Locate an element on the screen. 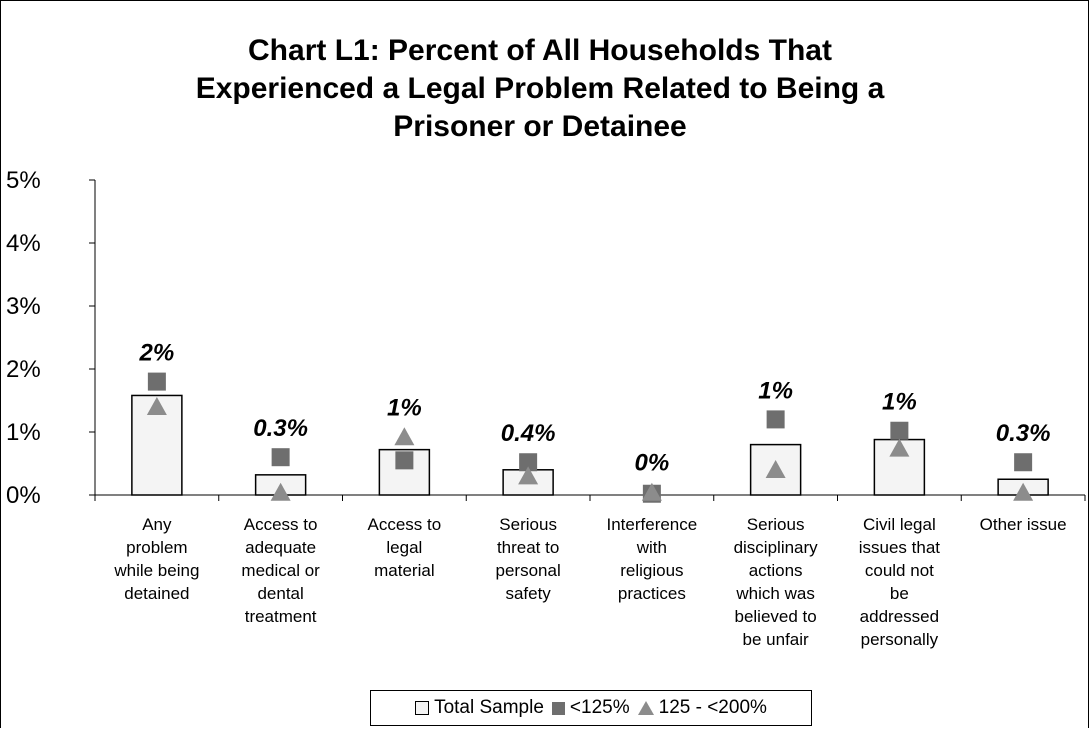 The height and width of the screenshot is (729, 1089). chart-title-line-1: Chart L1: Percent of All Households That is located at coordinates (540, 50).